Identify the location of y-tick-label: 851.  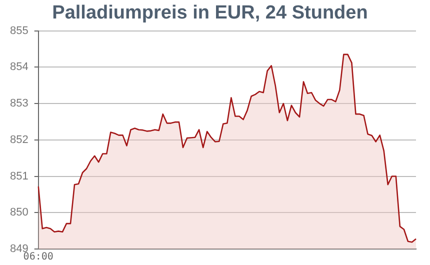
(19, 176).